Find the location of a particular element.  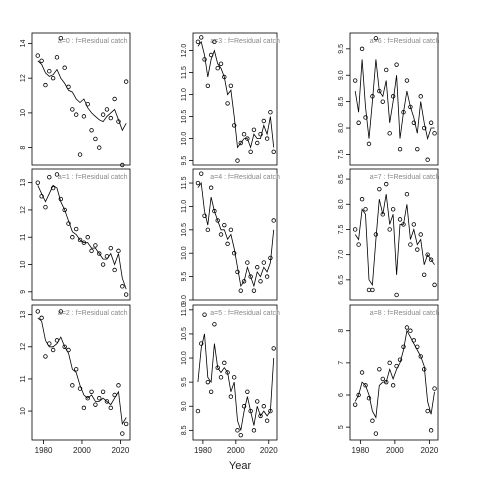

y-tick-label: 8.0 is located at coordinates (341, 204).